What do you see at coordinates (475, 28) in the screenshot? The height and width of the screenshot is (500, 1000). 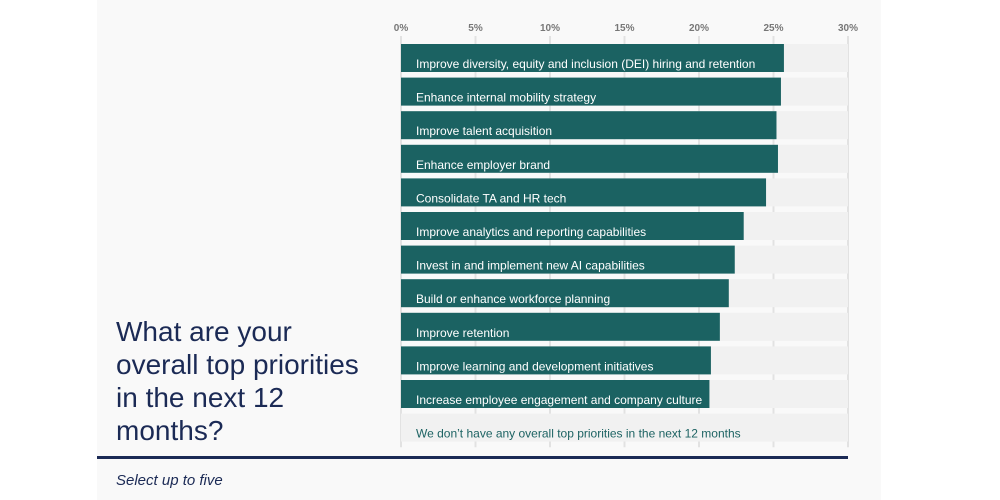 I see `x-tick-label: 5%` at bounding box center [475, 28].